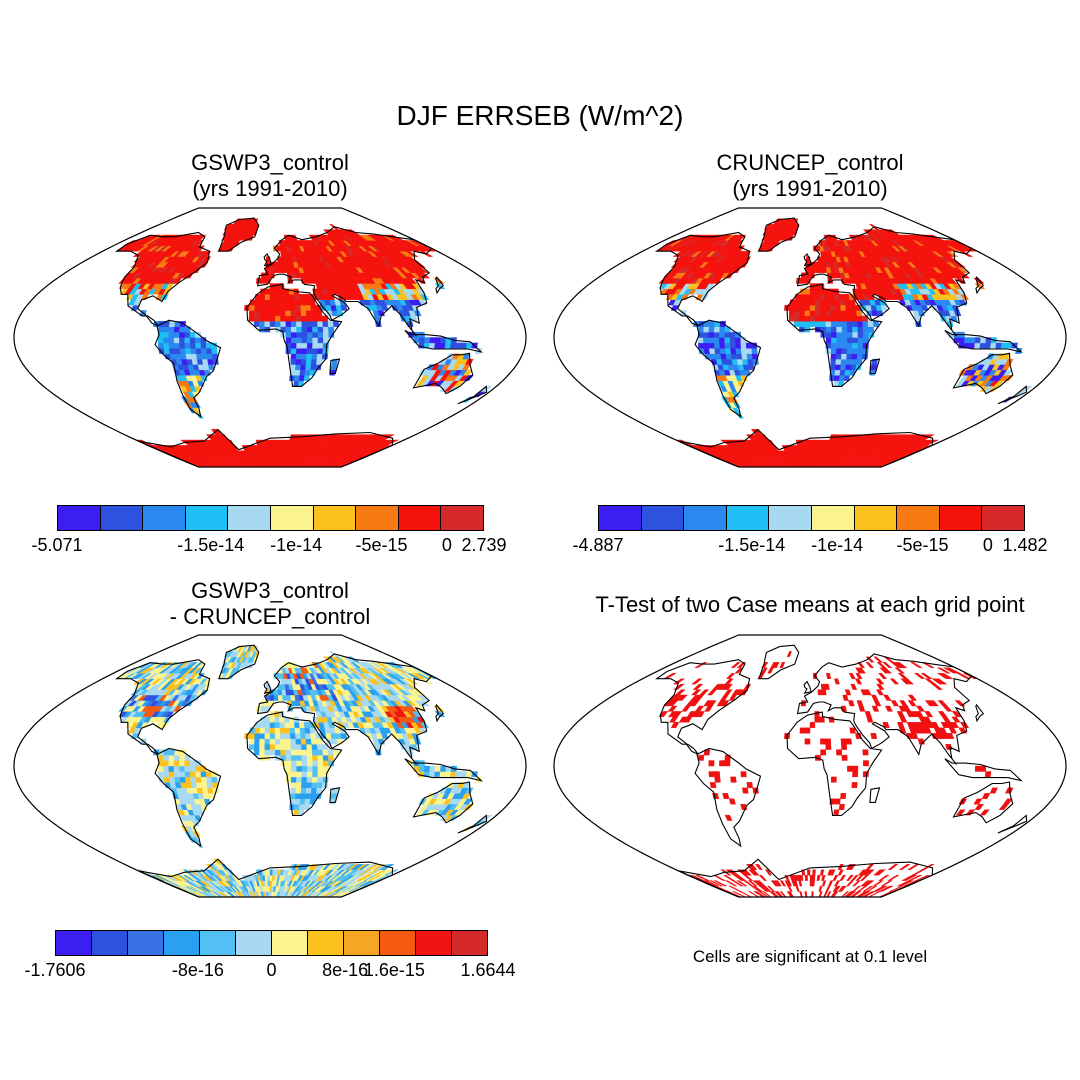 The image size is (1080, 1080). I want to click on colorbar-tick-label: 1.482, so click(1025, 545).